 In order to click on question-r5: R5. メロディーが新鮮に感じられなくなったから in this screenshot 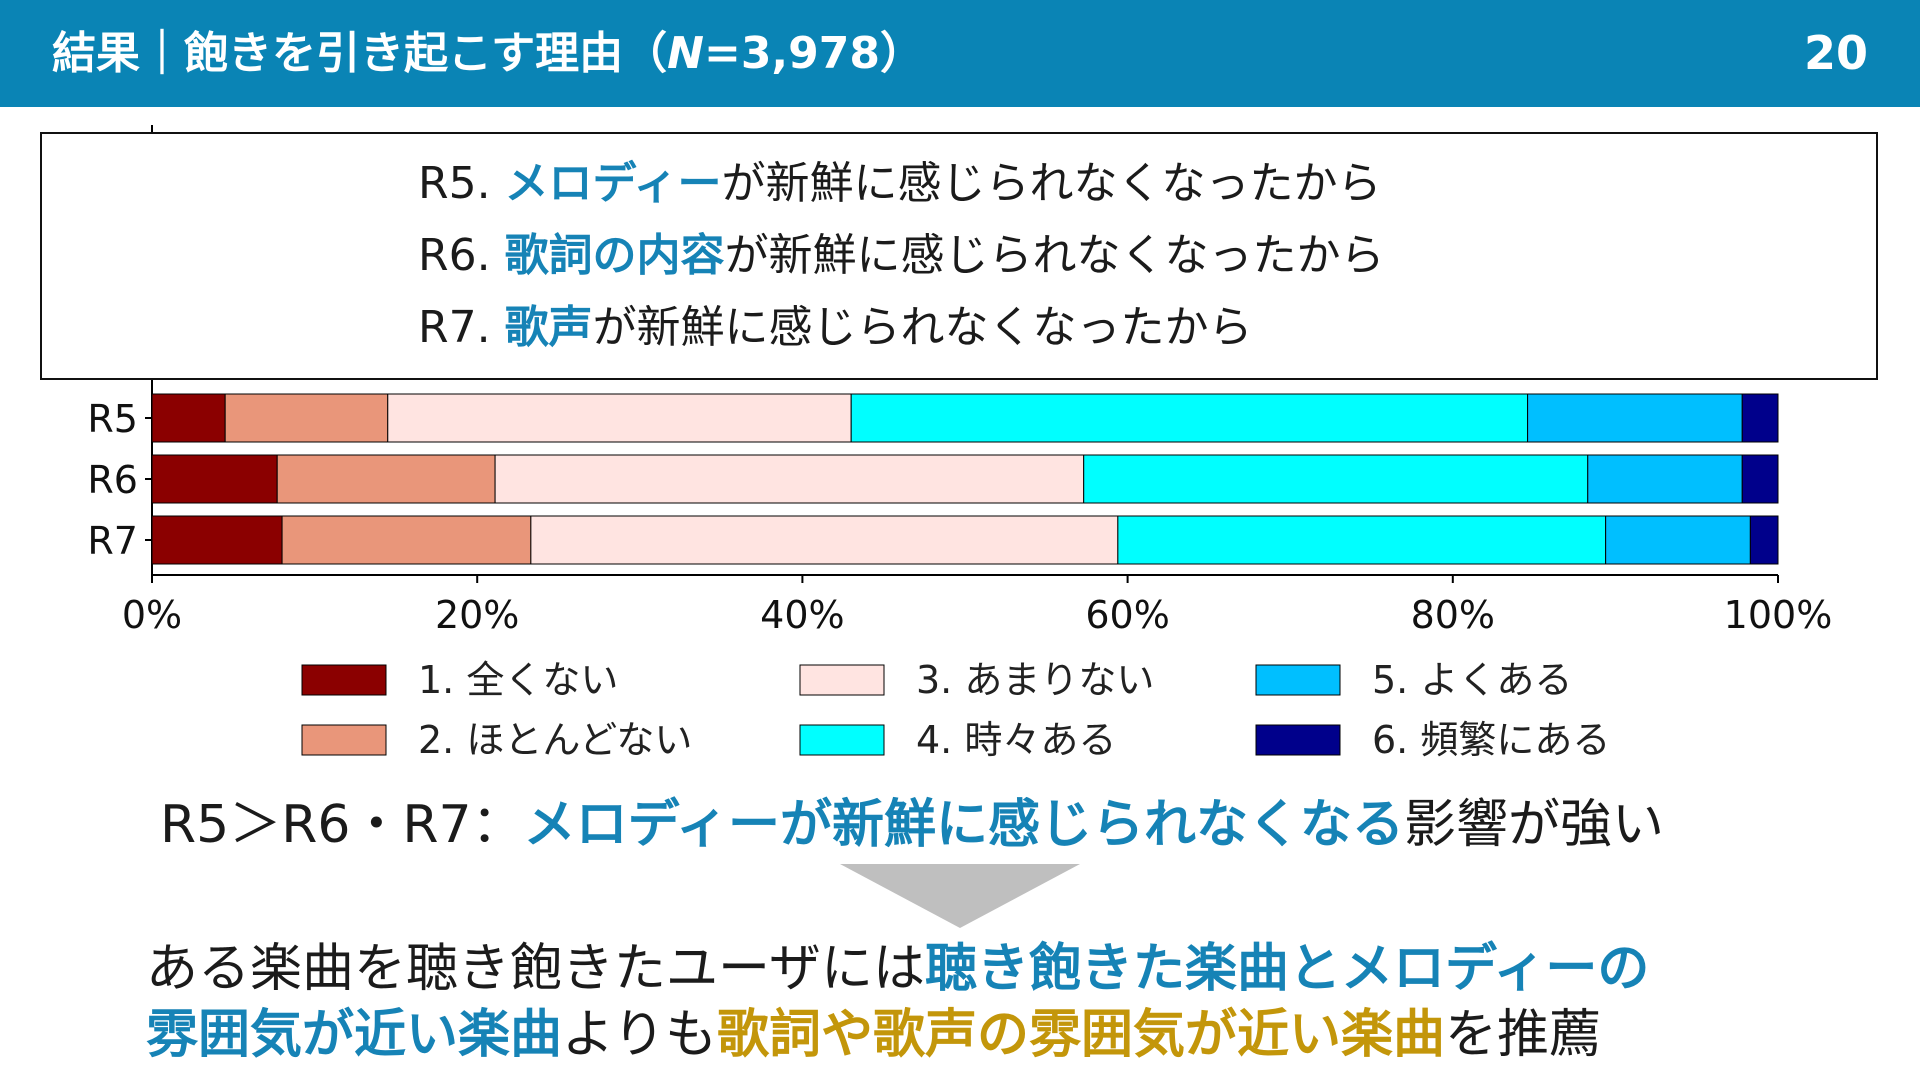, I will do `click(899, 184)`.